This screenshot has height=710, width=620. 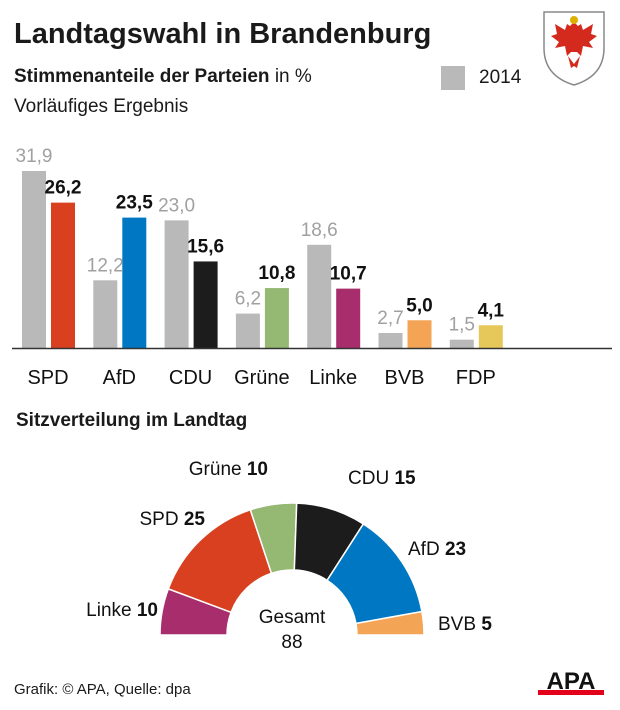 What do you see at coordinates (262, 378) in the screenshot?
I see `category-label-Grüne: Grüne` at bounding box center [262, 378].